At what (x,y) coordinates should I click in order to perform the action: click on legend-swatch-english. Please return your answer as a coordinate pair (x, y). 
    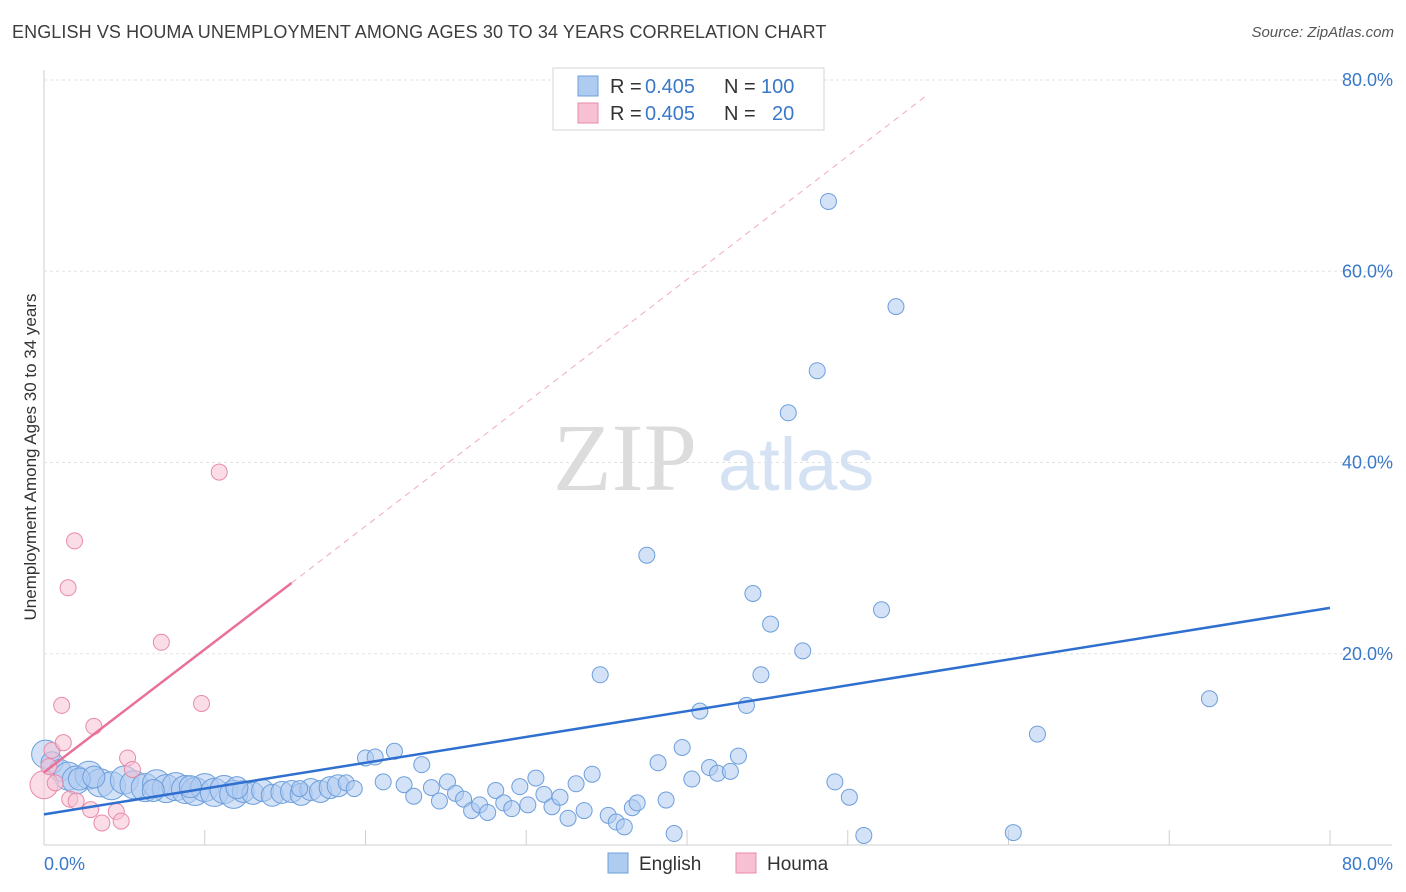
    Looking at the image, I should click on (588, 86).